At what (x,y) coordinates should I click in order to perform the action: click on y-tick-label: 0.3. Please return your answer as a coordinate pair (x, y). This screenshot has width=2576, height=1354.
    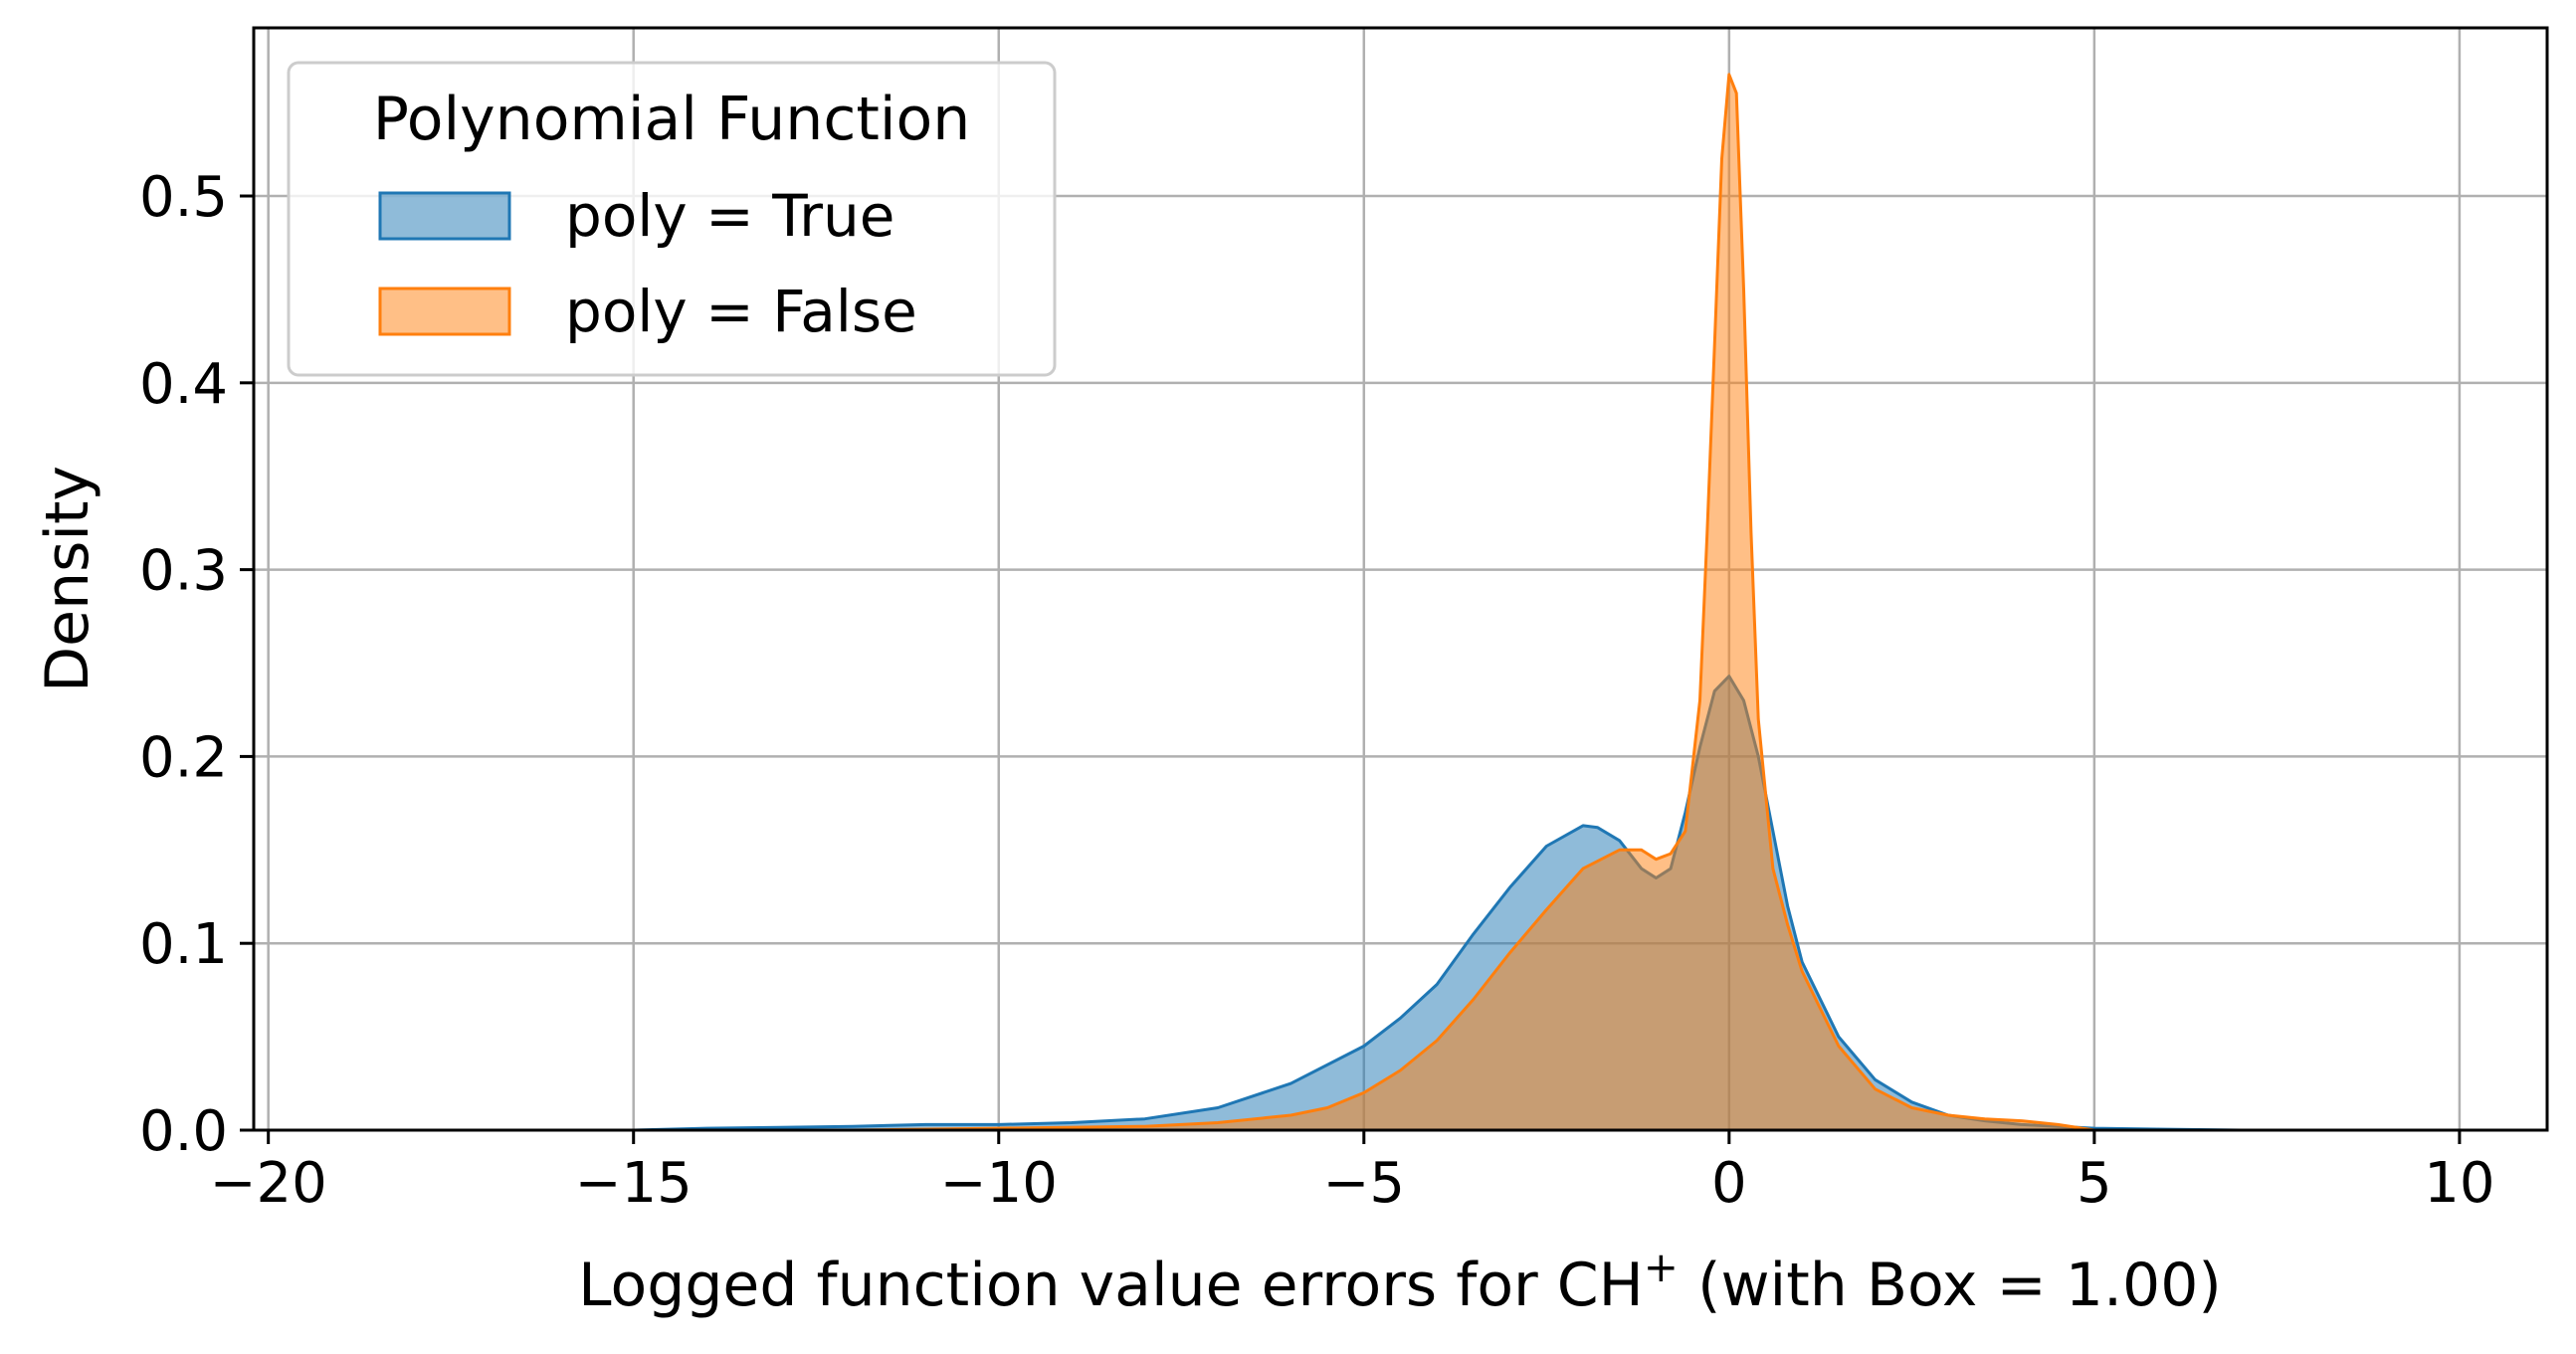
    Looking at the image, I should click on (183, 571).